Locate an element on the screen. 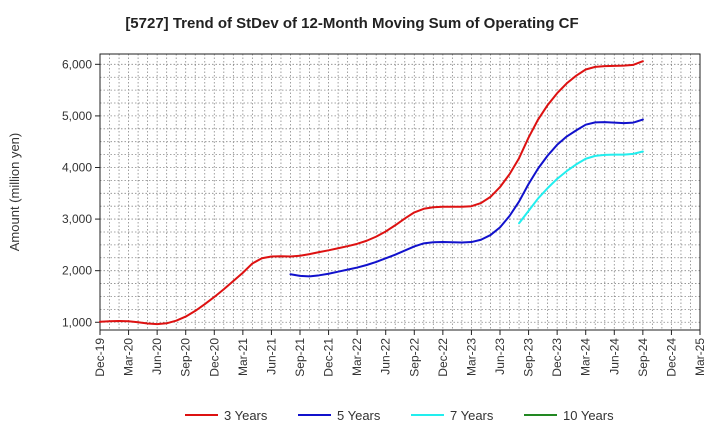  legend-label-5-years: 5 Years is located at coordinates (359, 415).